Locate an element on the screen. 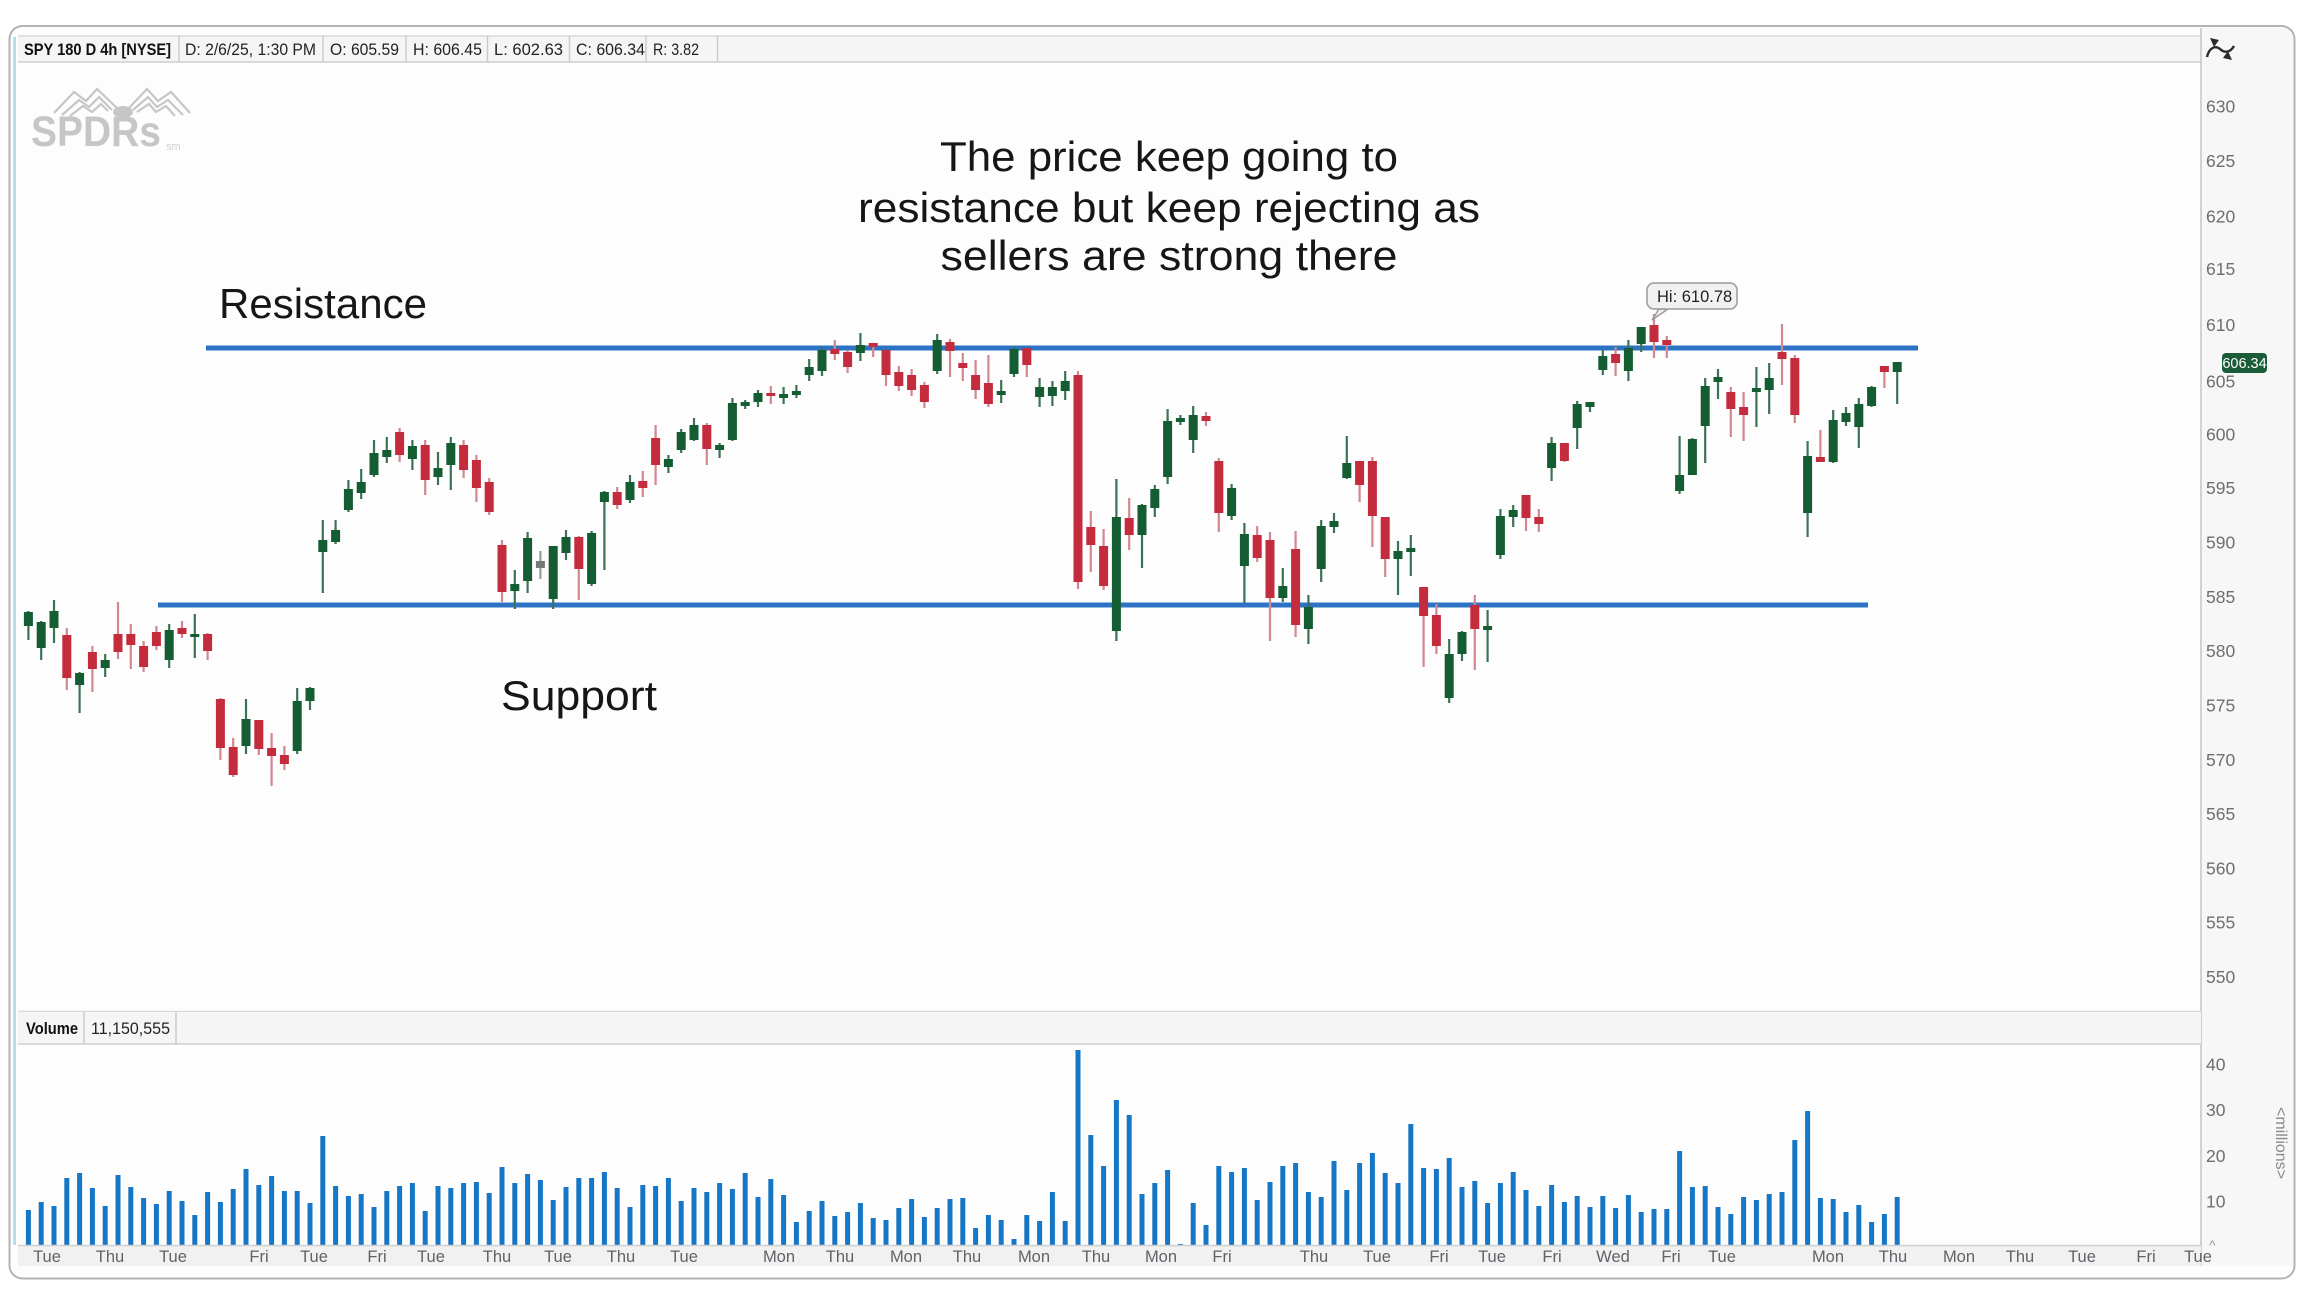 The image size is (2304, 1293). svg-text: 40 is located at coordinates (2216, 1065).